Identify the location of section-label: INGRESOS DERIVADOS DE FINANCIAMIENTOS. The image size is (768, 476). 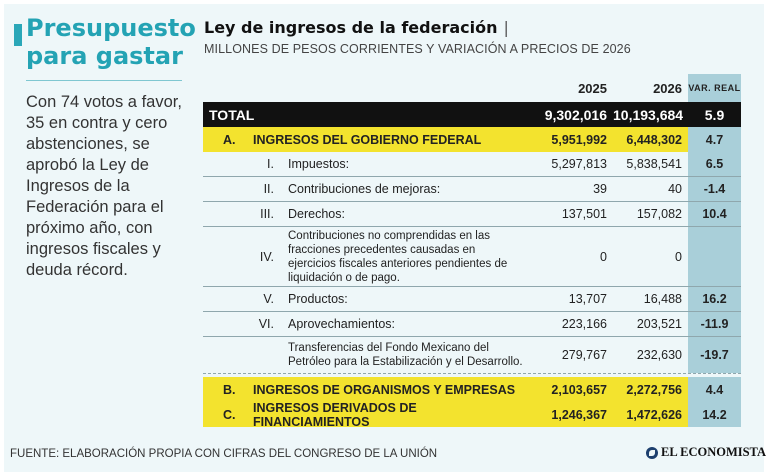
(335, 414).